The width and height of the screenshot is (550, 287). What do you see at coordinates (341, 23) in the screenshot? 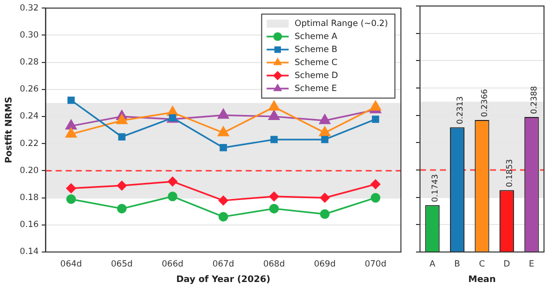
I see `legend-label: Optimal Range (~0.2)` at bounding box center [341, 23].